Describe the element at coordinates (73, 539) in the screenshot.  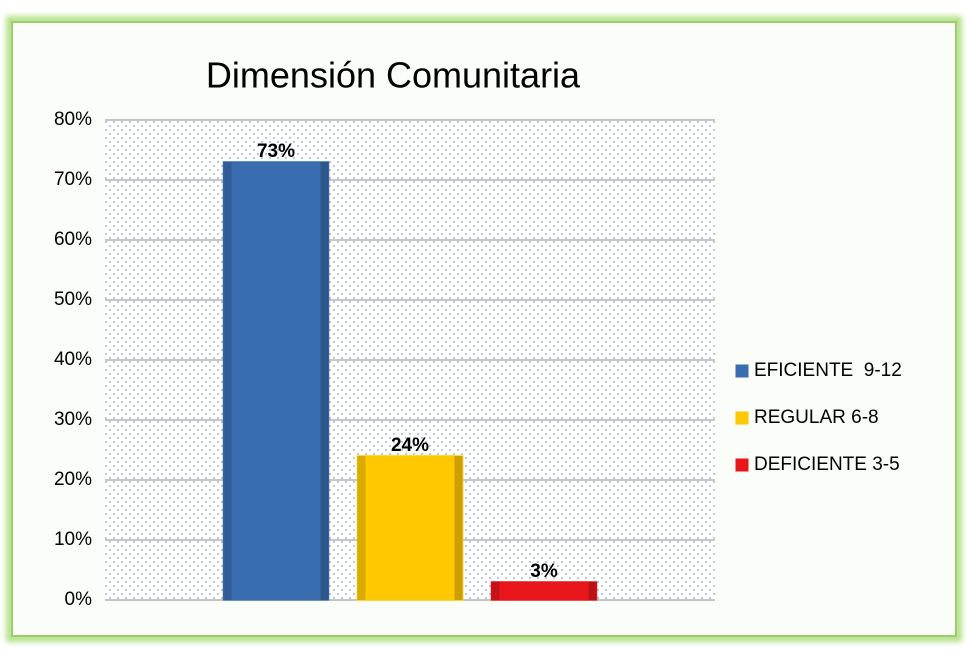
I see `y-tick-label: 10%` at that location.